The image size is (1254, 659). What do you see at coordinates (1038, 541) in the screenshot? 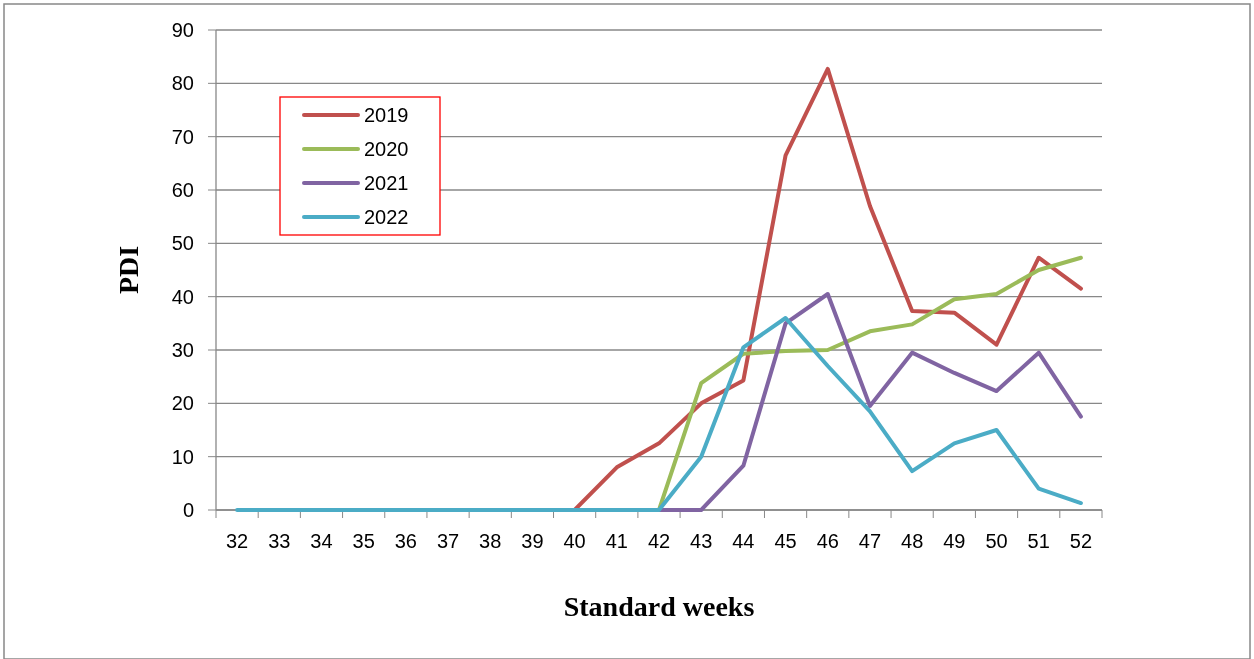
I see `x-tick-label: 51` at bounding box center [1038, 541].